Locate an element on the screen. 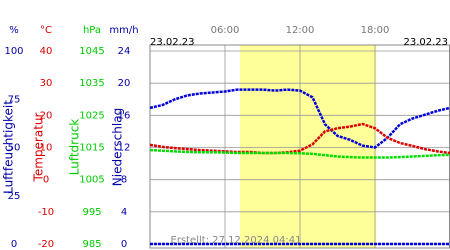 This screenshot has width=450, height=250. y-tick-label: 1015 is located at coordinates (91, 148).